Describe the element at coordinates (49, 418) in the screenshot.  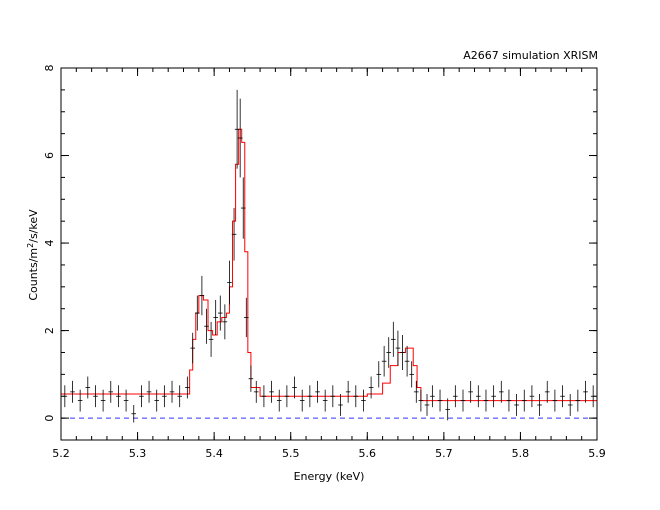
I see `y-tick-label: 0` at that location.